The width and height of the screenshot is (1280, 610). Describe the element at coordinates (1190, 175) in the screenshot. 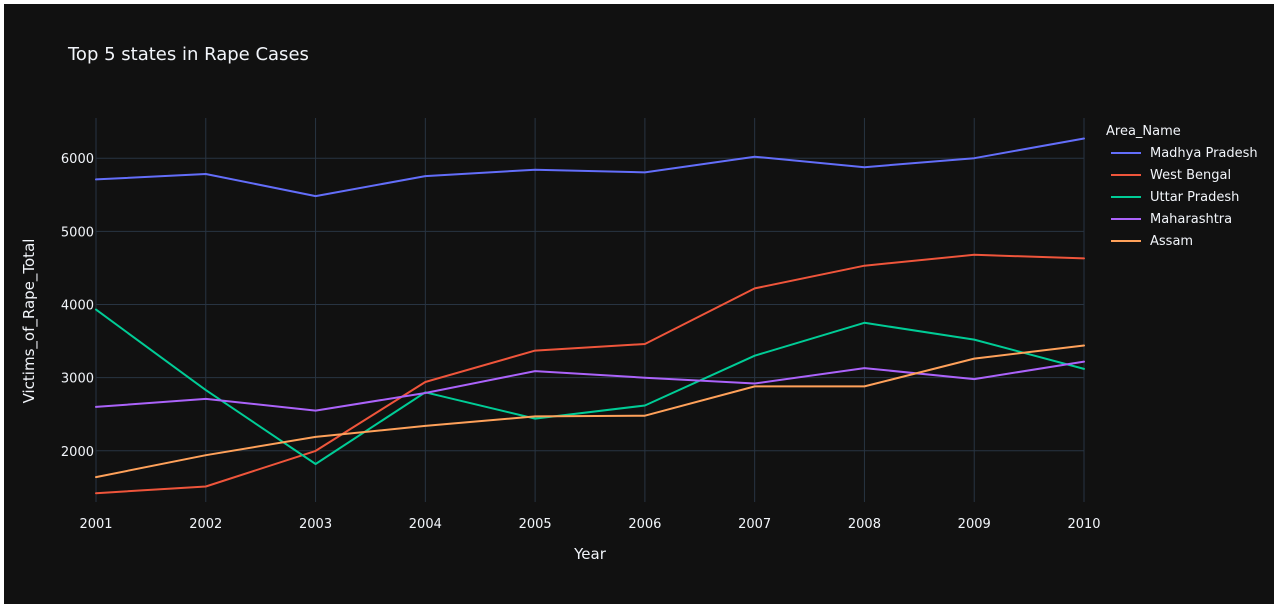

I see `legend-item-west-bengal: West Bengal` at that location.